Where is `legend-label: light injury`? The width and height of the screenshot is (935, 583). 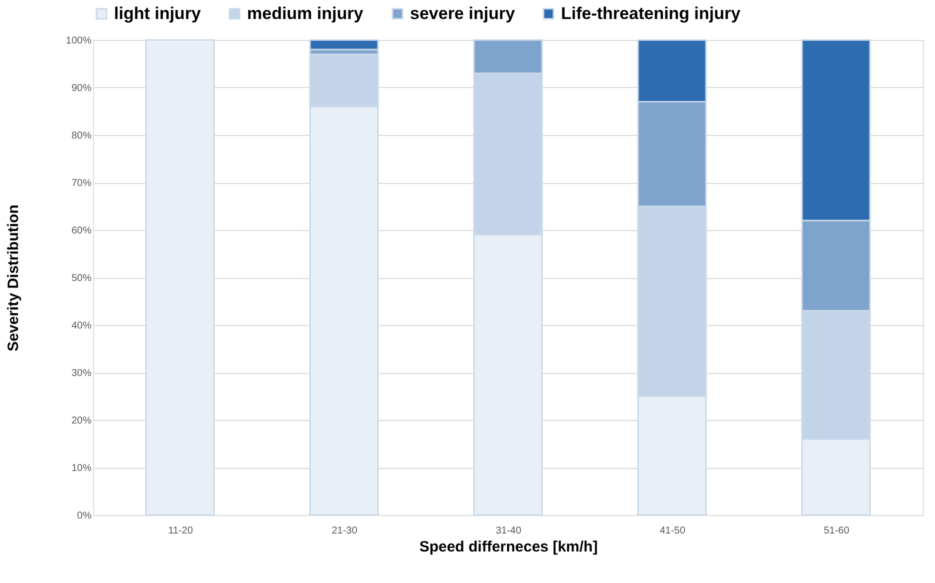 legend-label: light injury is located at coordinates (158, 13).